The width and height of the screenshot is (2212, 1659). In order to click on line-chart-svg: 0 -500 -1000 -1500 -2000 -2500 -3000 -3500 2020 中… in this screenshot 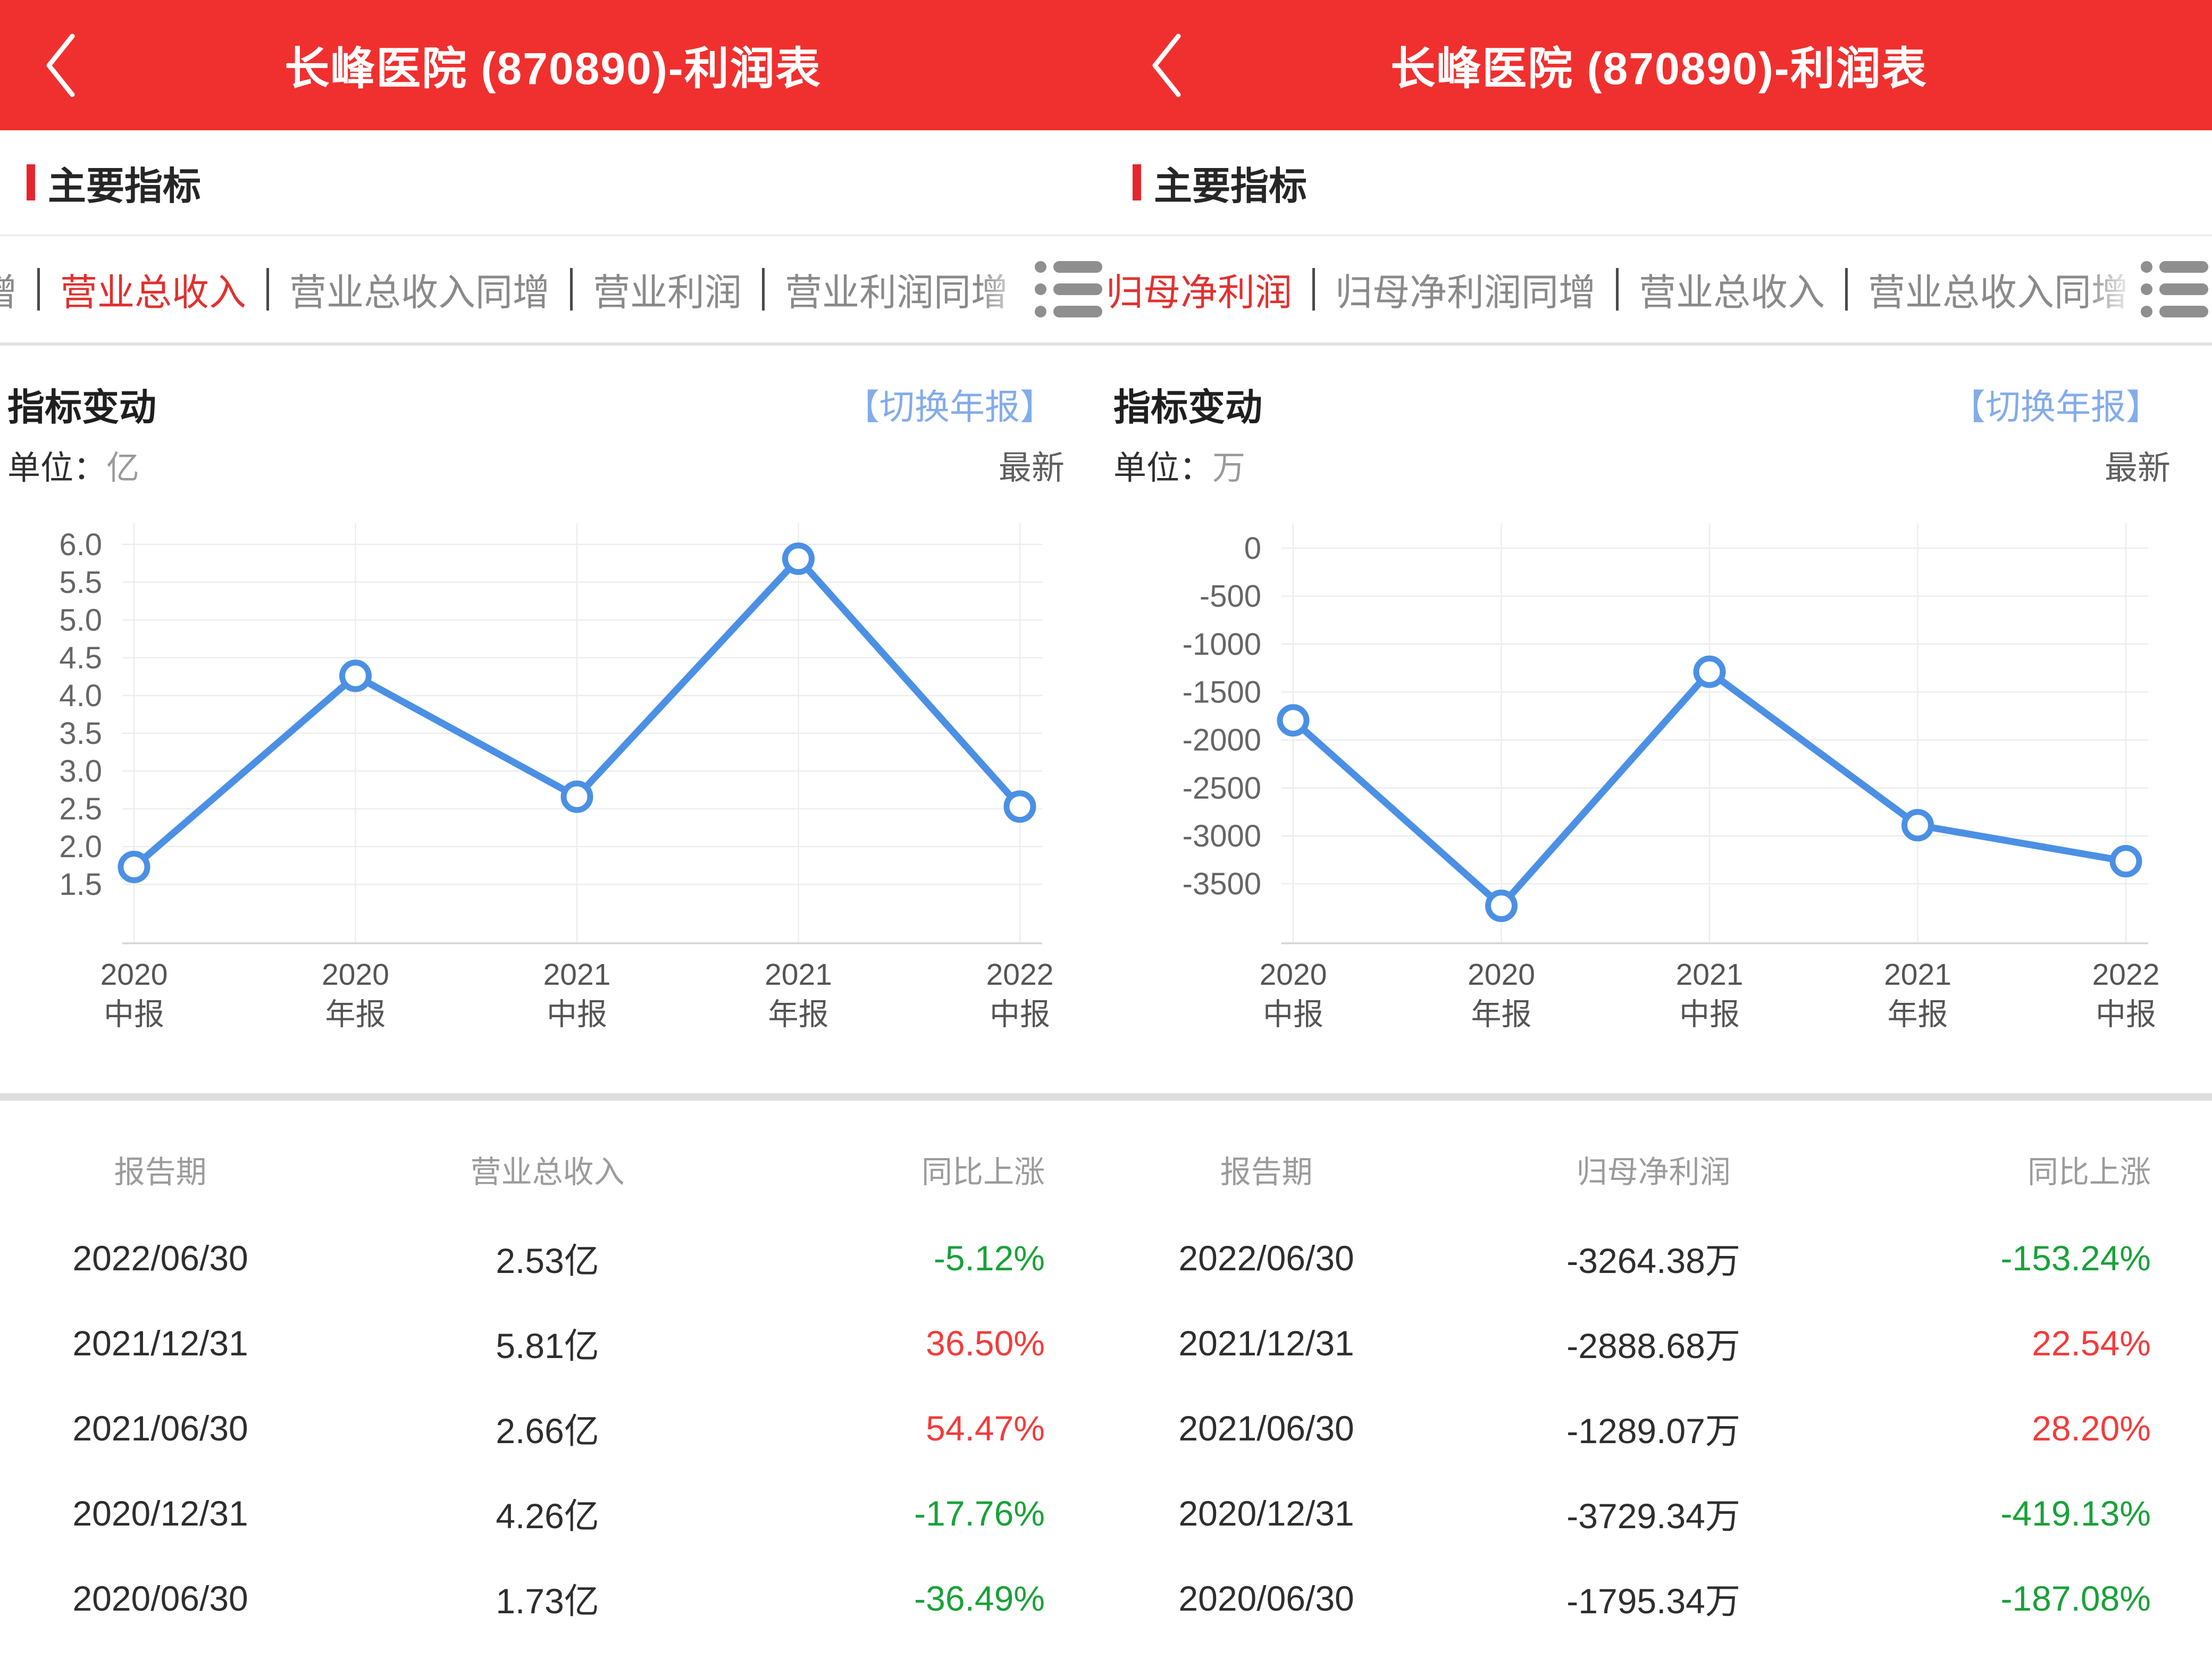, I will do `click(1671, 777)`.